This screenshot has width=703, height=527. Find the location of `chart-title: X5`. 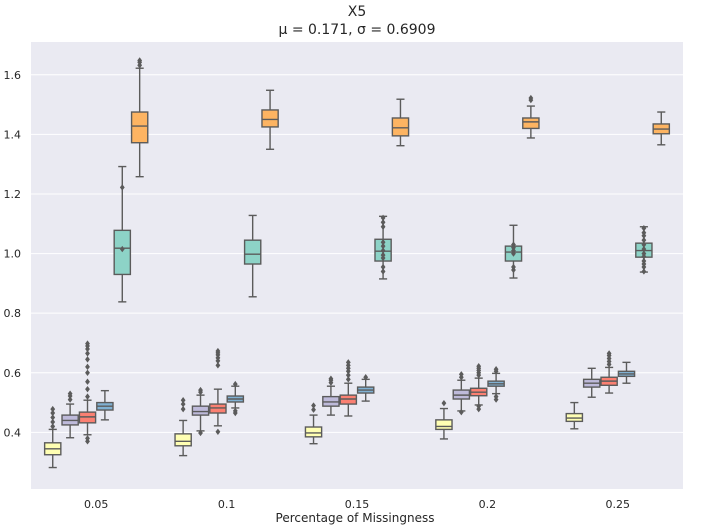

chart-title: X5 is located at coordinates (357, 12).